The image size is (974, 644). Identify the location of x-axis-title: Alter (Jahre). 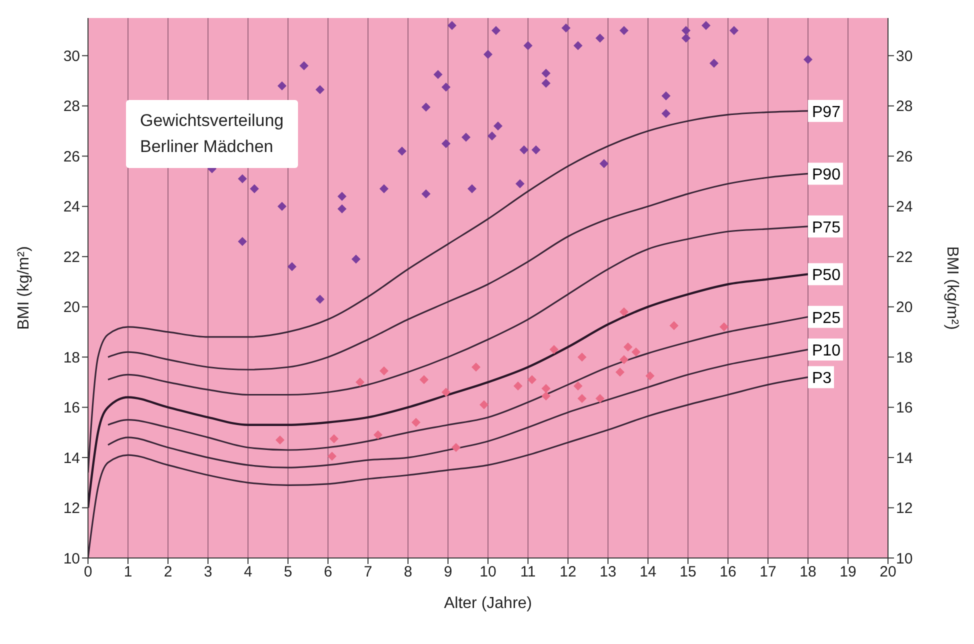
(488, 603).